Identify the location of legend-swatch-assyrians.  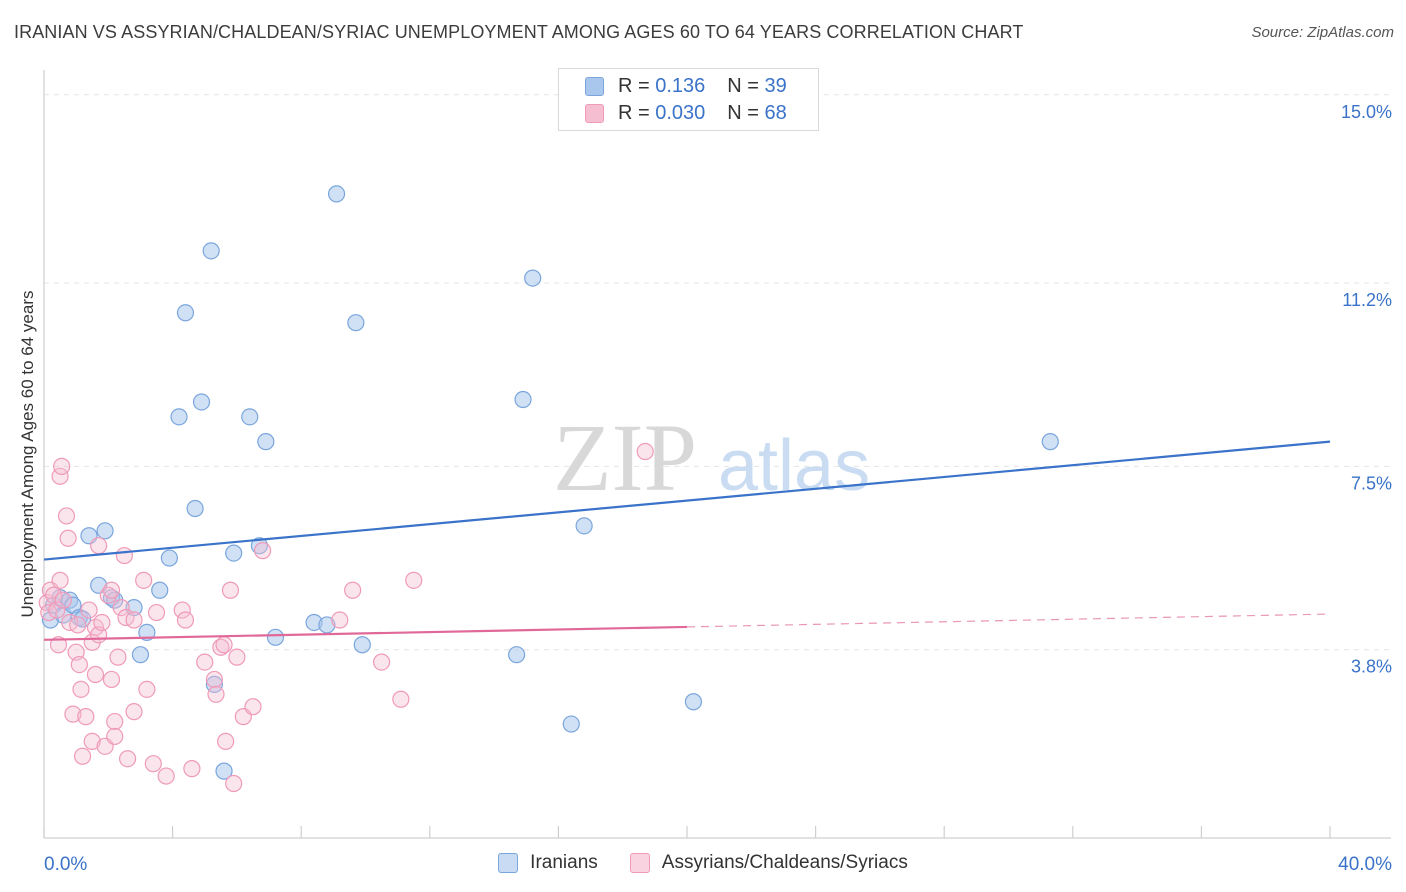
(594, 113).